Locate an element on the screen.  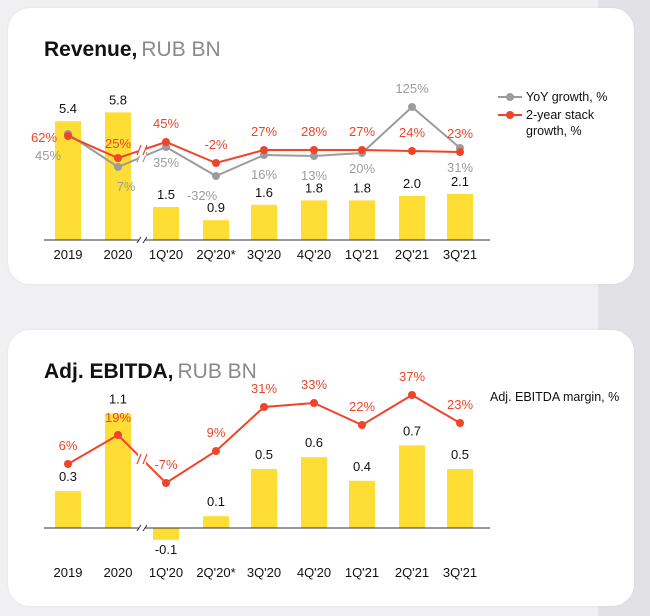
yoy-growth-label: 35% is located at coordinates (166, 162).